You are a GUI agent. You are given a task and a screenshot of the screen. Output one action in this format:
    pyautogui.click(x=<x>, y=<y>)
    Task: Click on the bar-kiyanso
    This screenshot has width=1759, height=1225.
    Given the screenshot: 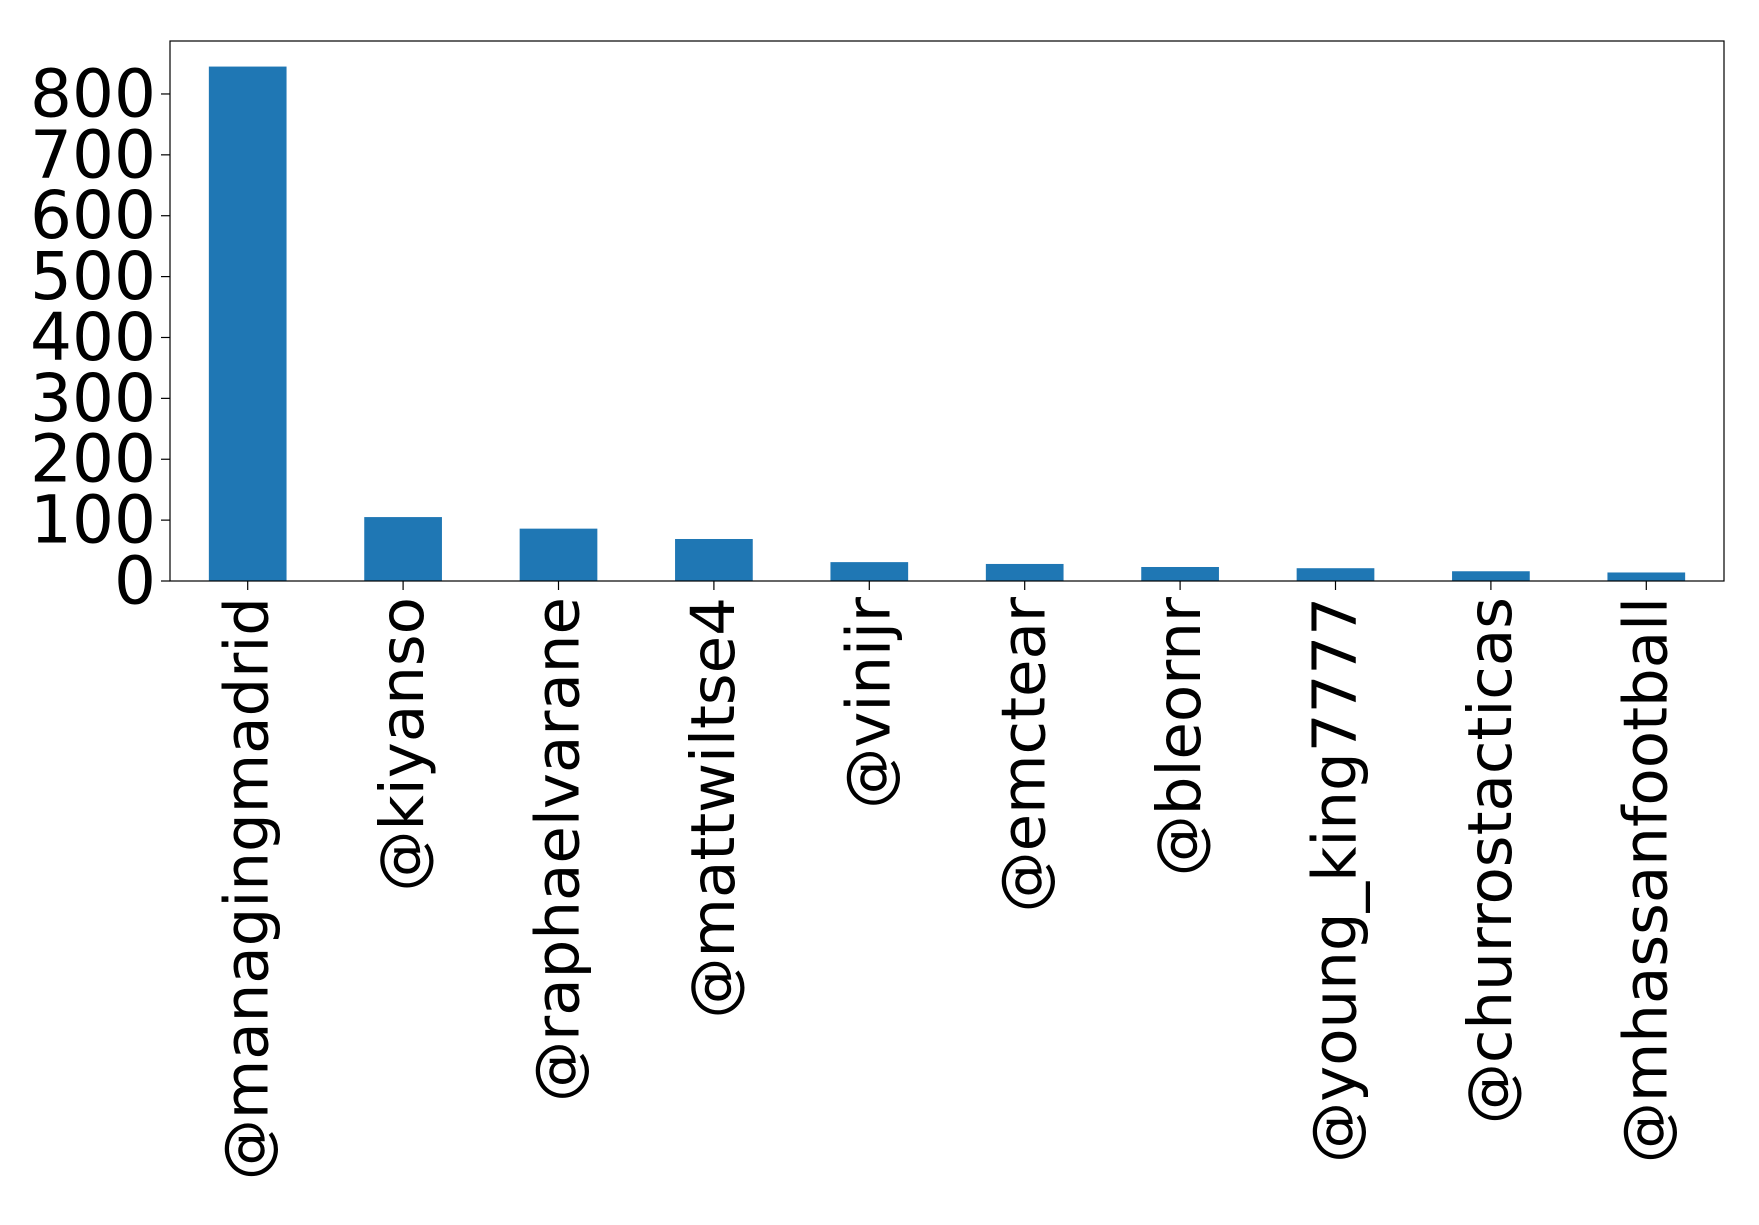 What is the action you would take?
    pyautogui.click(x=403, y=549)
    